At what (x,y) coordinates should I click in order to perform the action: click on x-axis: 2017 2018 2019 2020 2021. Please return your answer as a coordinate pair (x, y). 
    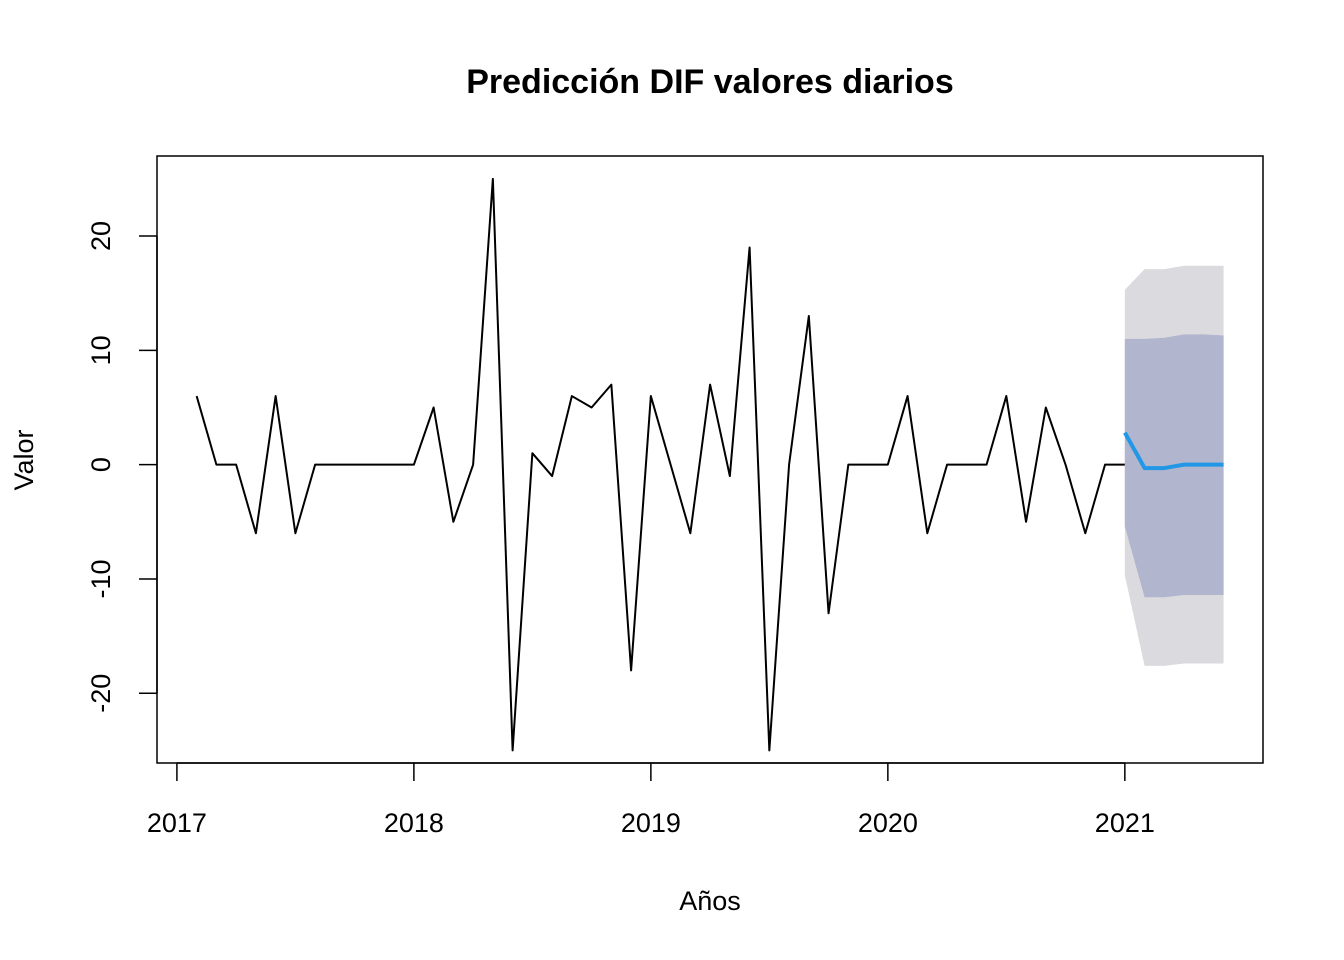
    Looking at the image, I should click on (651, 800).